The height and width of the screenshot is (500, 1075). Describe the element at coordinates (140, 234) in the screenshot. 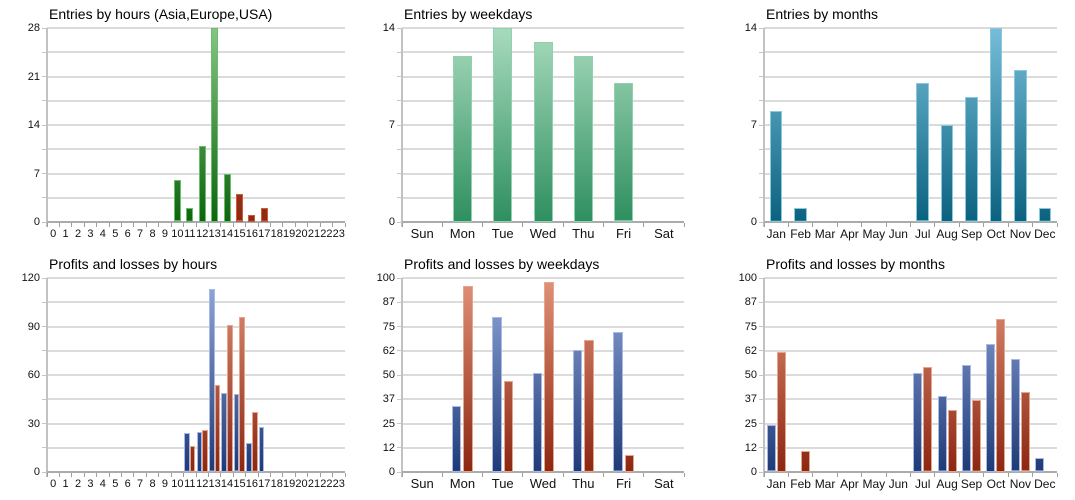

I see `x-tick-label: 7` at that location.